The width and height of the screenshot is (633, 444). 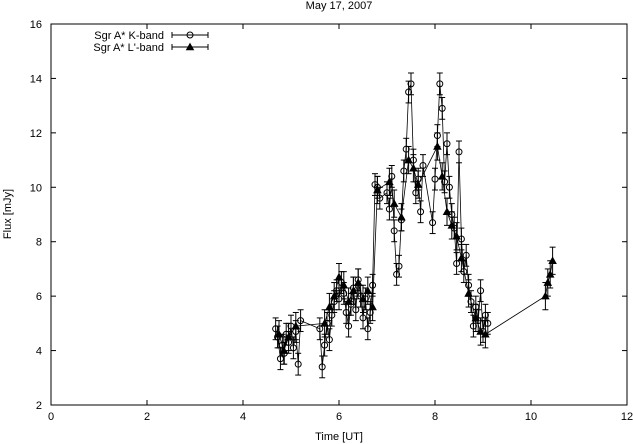 What do you see at coordinates (435, 417) in the screenshot?
I see `x-tick-label: 8` at bounding box center [435, 417].